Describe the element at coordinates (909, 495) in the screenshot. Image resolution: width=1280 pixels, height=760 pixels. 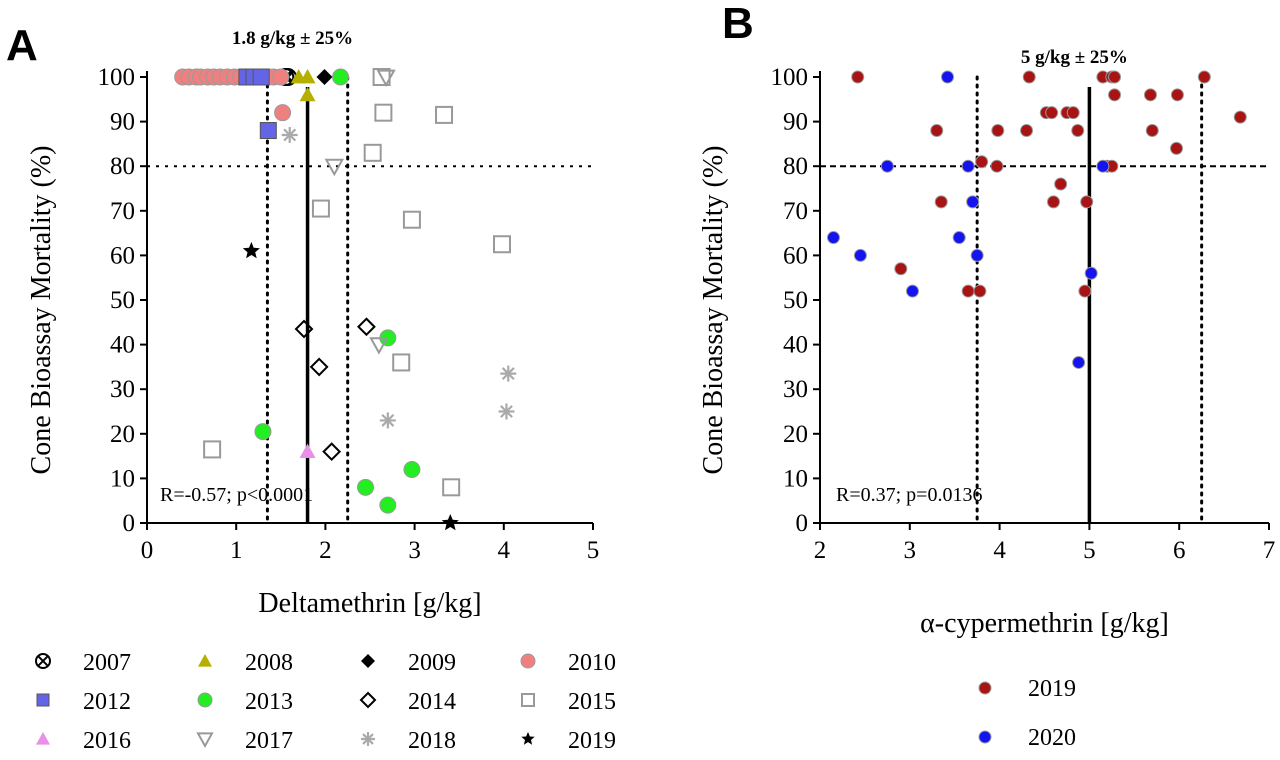
I see `stats-annotation-b: R=0.37; p=0.0136` at that location.